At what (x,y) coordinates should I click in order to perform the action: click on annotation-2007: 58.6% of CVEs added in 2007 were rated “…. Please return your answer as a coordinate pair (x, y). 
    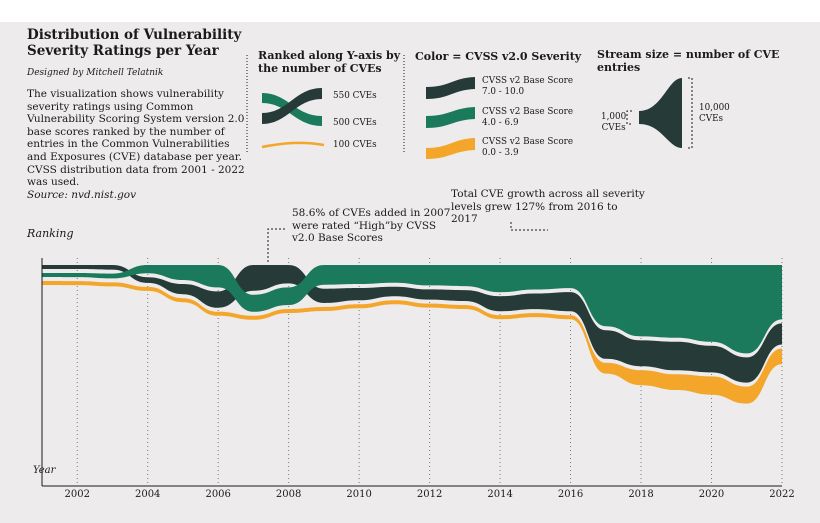
    Looking at the image, I should click on (371, 226).